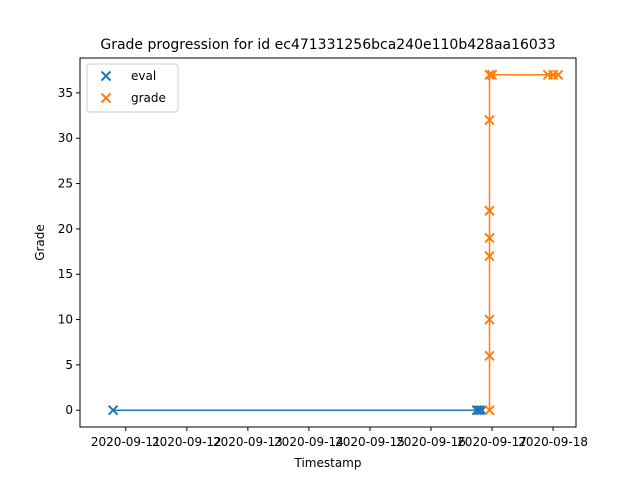 The width and height of the screenshot is (640, 480). I want to click on y-tick-label: 5, so click(69, 365).